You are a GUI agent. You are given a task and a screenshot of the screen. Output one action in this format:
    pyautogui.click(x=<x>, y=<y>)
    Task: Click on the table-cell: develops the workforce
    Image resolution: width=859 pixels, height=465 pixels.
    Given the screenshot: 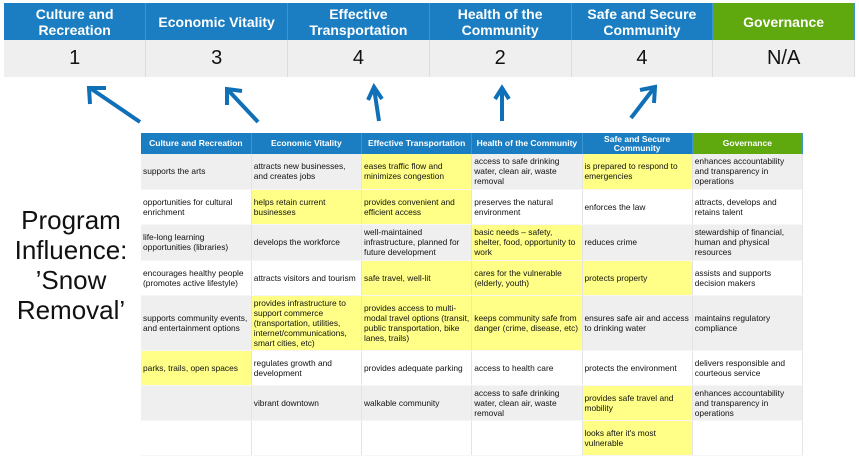 What is the action you would take?
    pyautogui.click(x=307, y=242)
    